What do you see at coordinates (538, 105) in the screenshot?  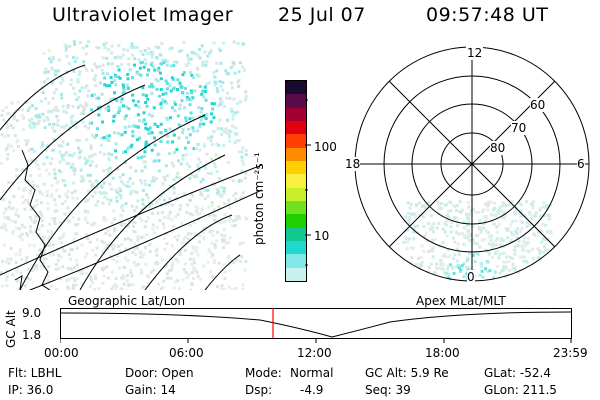 I see `lat-label-60: 60` at bounding box center [538, 105].